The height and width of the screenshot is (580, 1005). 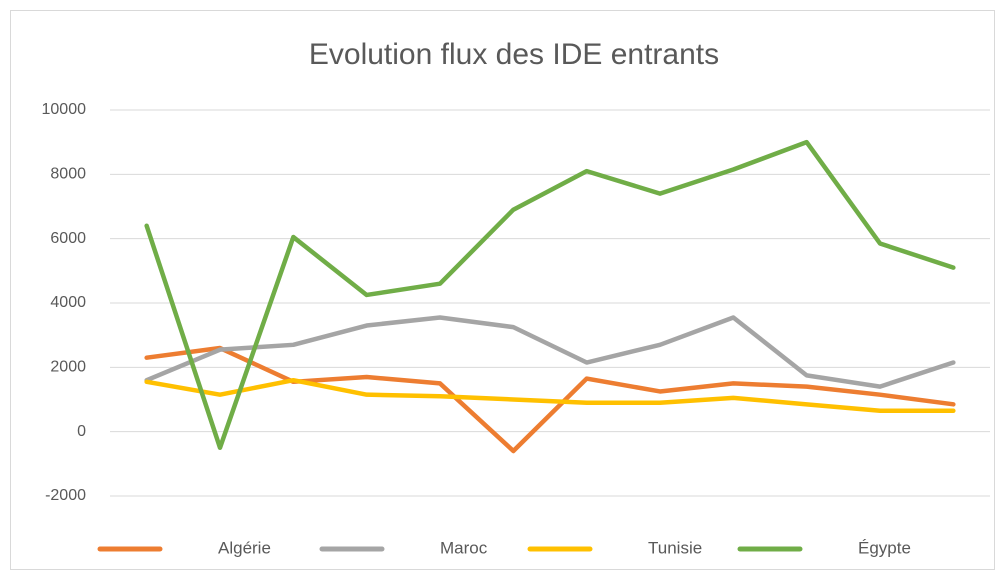 I want to click on y-tick-label: 0, so click(x=81, y=431).